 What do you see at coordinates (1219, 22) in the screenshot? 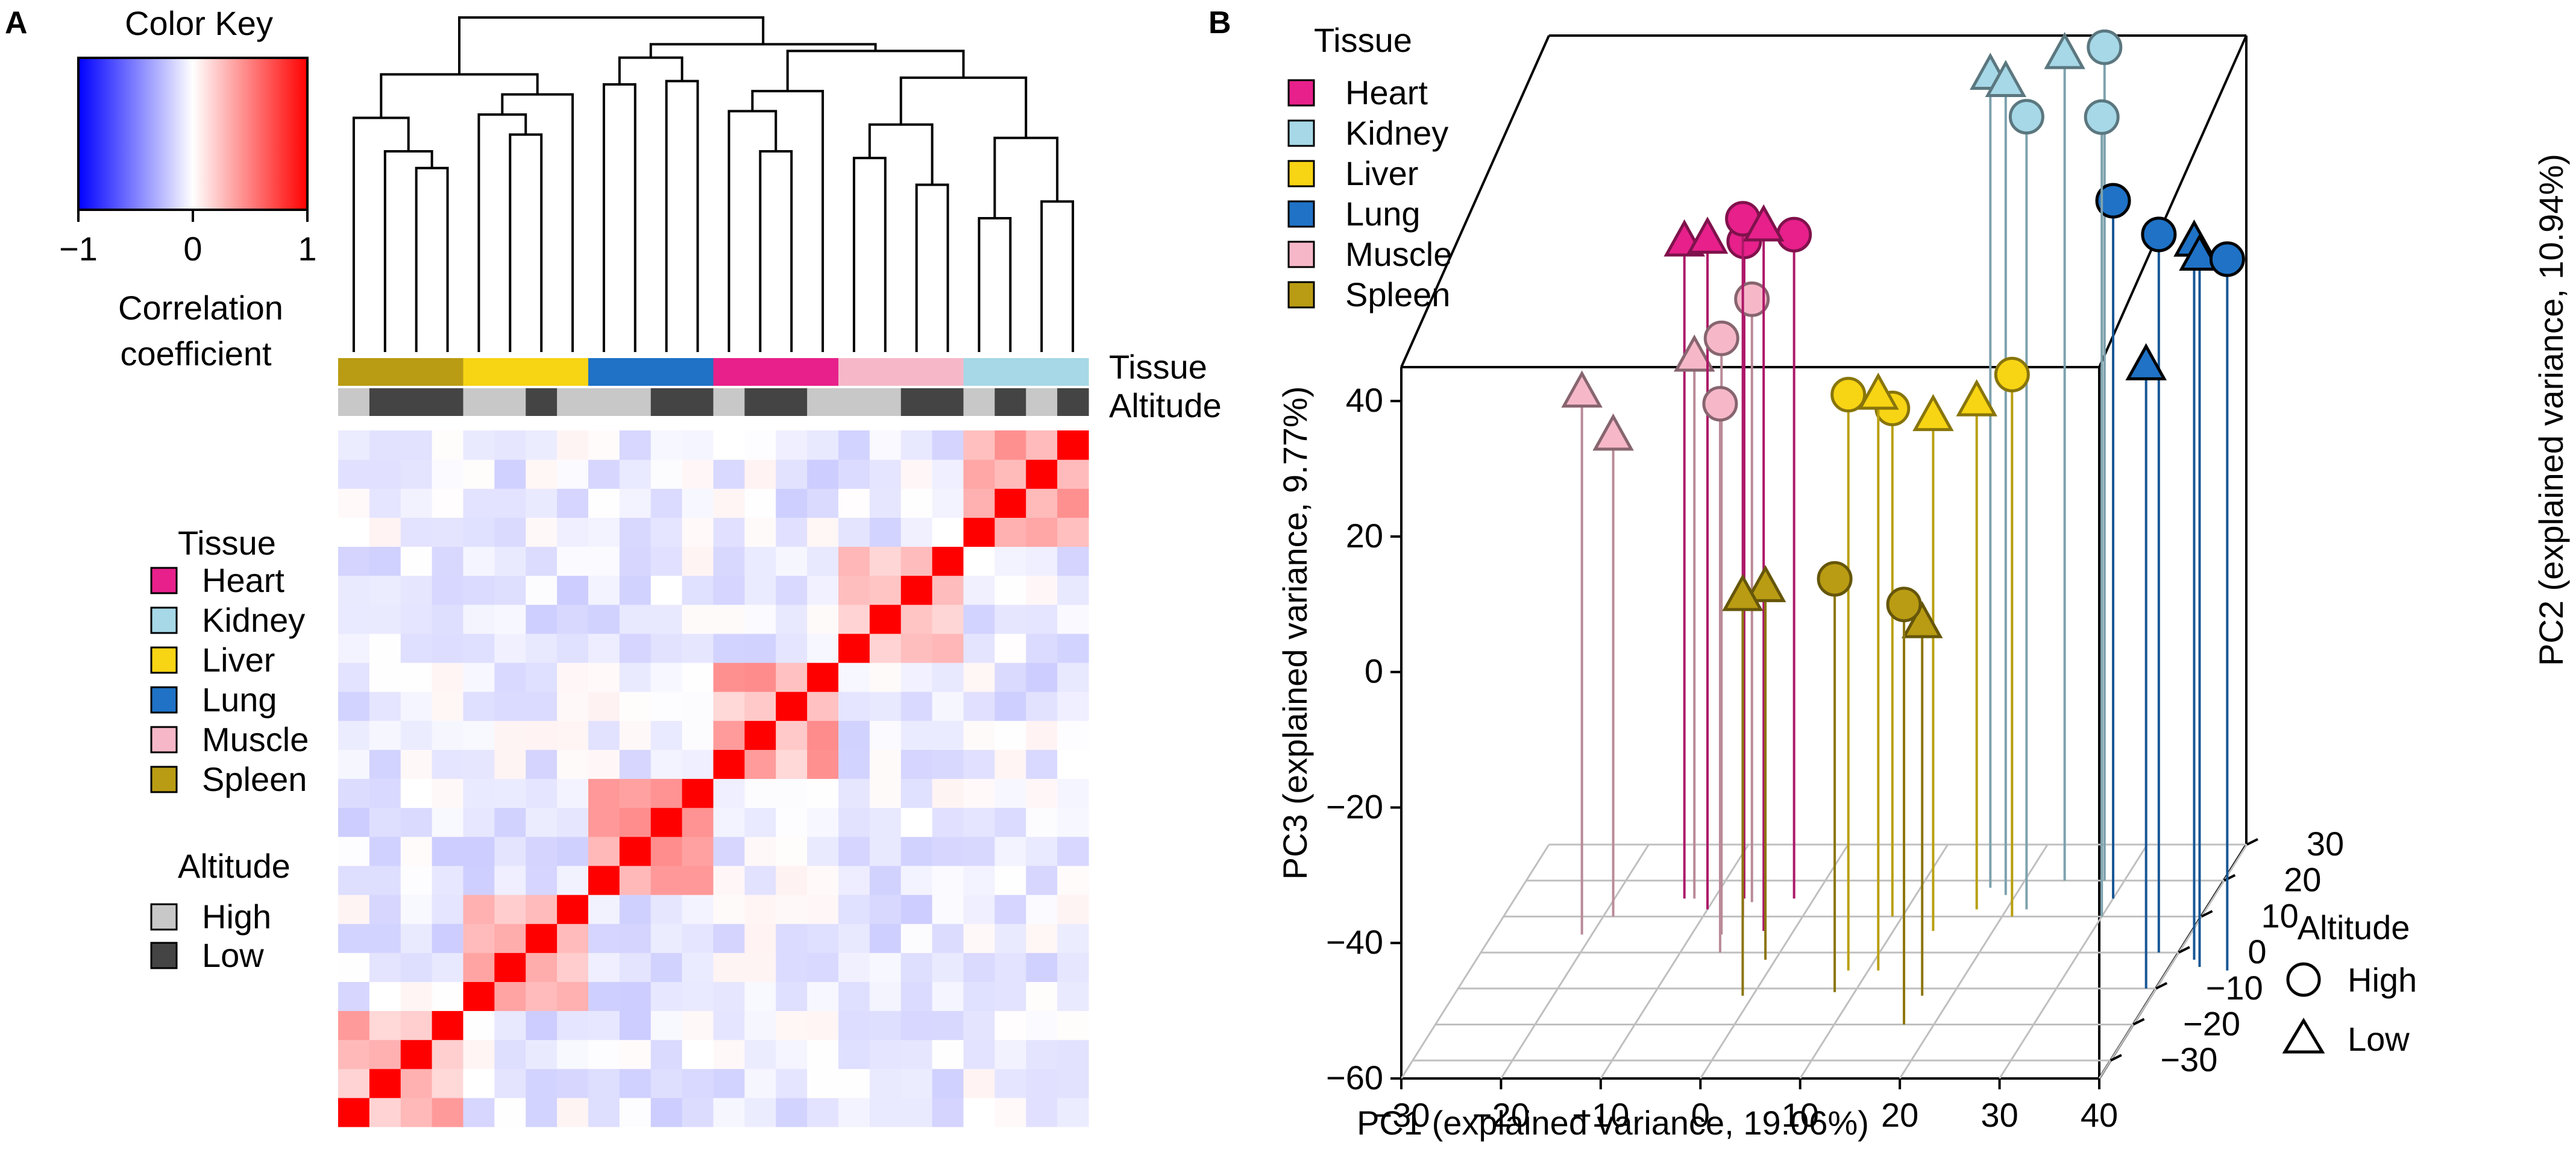
I see `panel-b-label: B` at bounding box center [1219, 22].